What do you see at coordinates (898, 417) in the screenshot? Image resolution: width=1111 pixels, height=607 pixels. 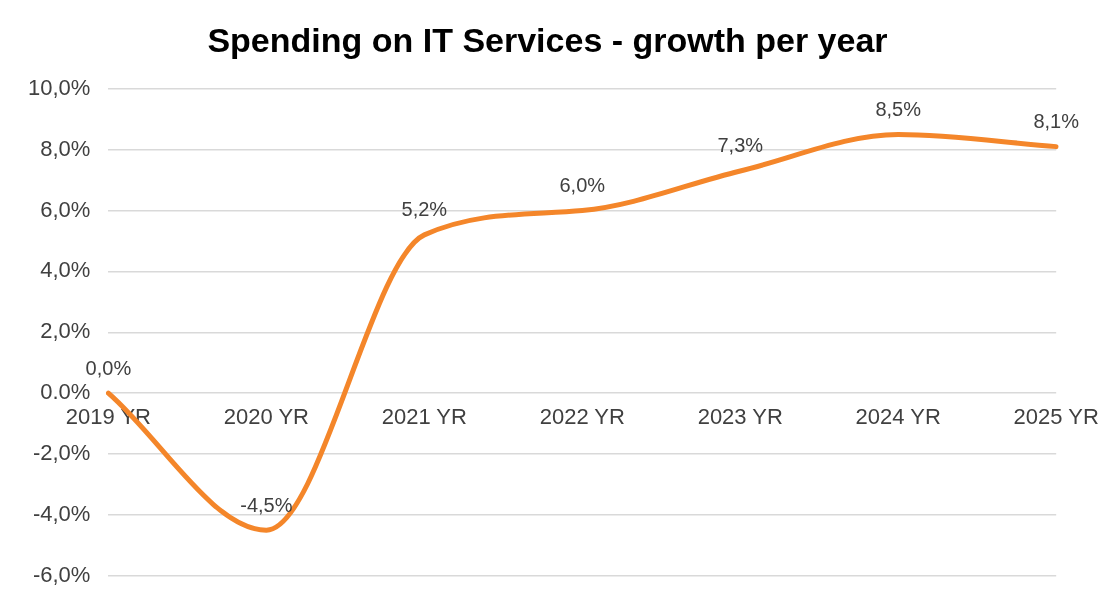 I see `x-tick-label: 2024 YR` at bounding box center [898, 417].